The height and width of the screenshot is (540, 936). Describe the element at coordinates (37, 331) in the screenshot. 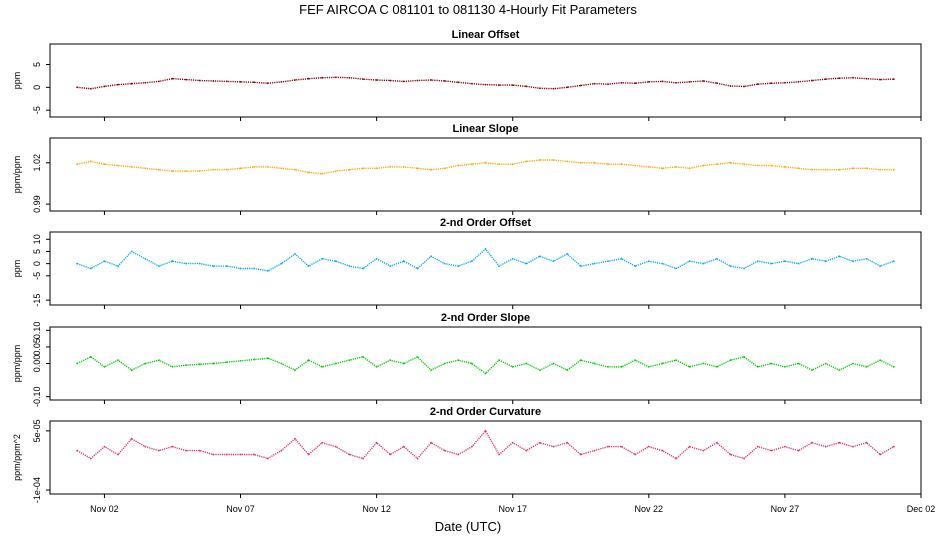

I see `y-tick-label: 0.10` at that location.